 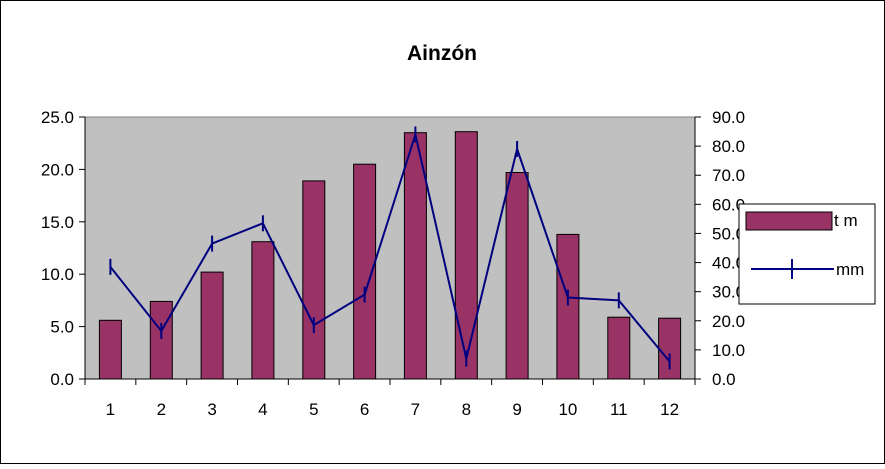 What do you see at coordinates (724, 379) in the screenshot?
I see `y-right-tick-label-0.0: 0.0` at bounding box center [724, 379].